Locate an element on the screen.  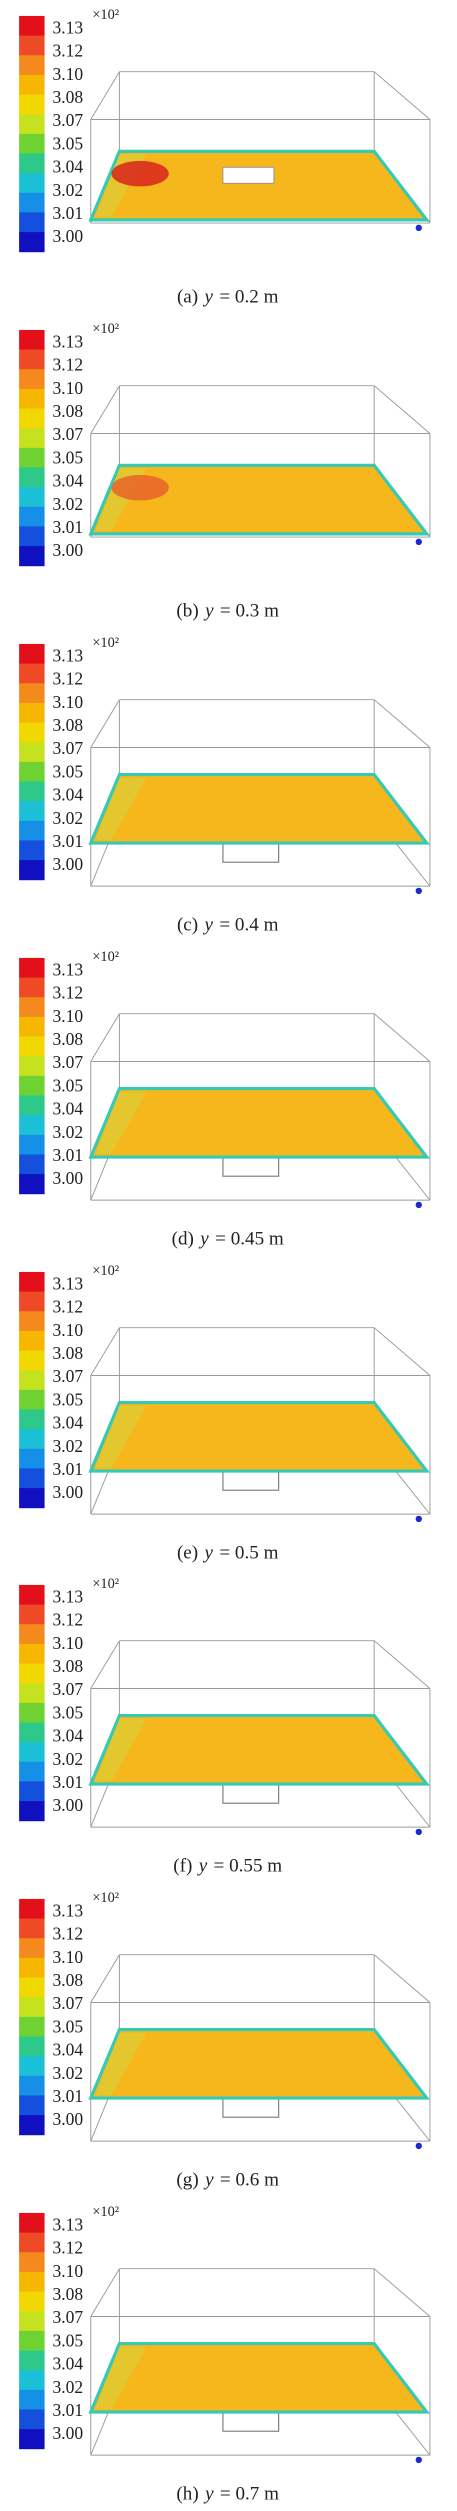
caption: (b) y = 0.3 m is located at coordinates (227, 611).